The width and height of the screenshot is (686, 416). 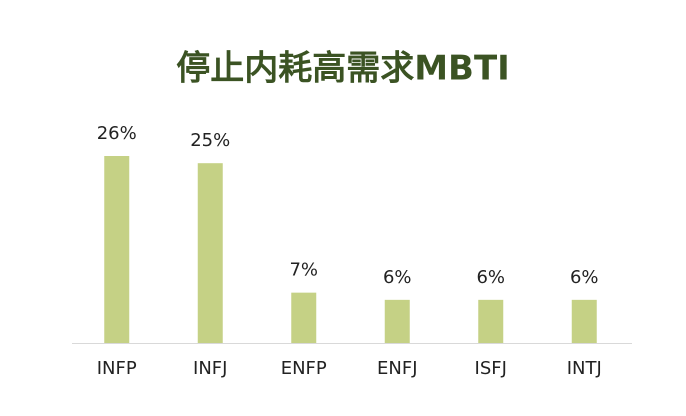 What do you see at coordinates (397, 368) in the screenshot?
I see `x-tick-label: ENFJ` at bounding box center [397, 368].